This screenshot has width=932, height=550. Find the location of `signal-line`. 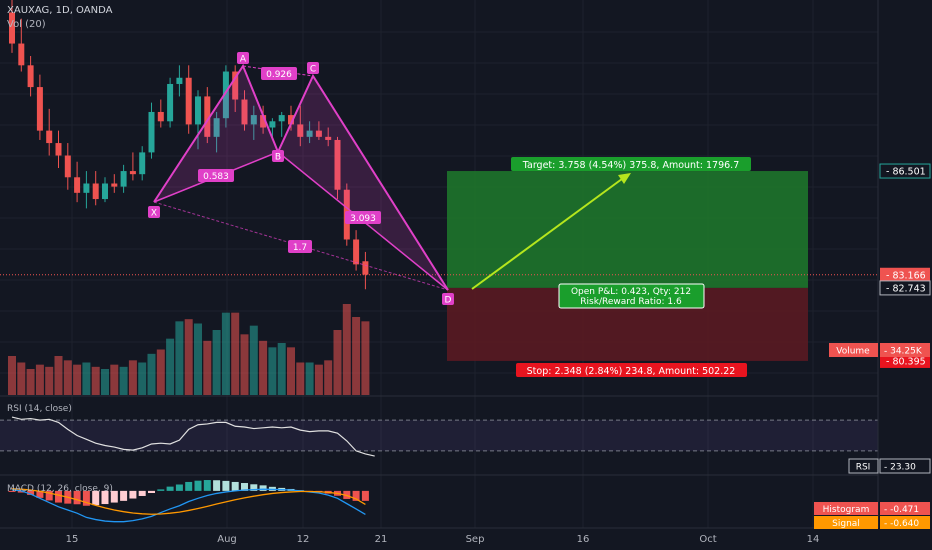

signal-line is located at coordinates (188, 501).